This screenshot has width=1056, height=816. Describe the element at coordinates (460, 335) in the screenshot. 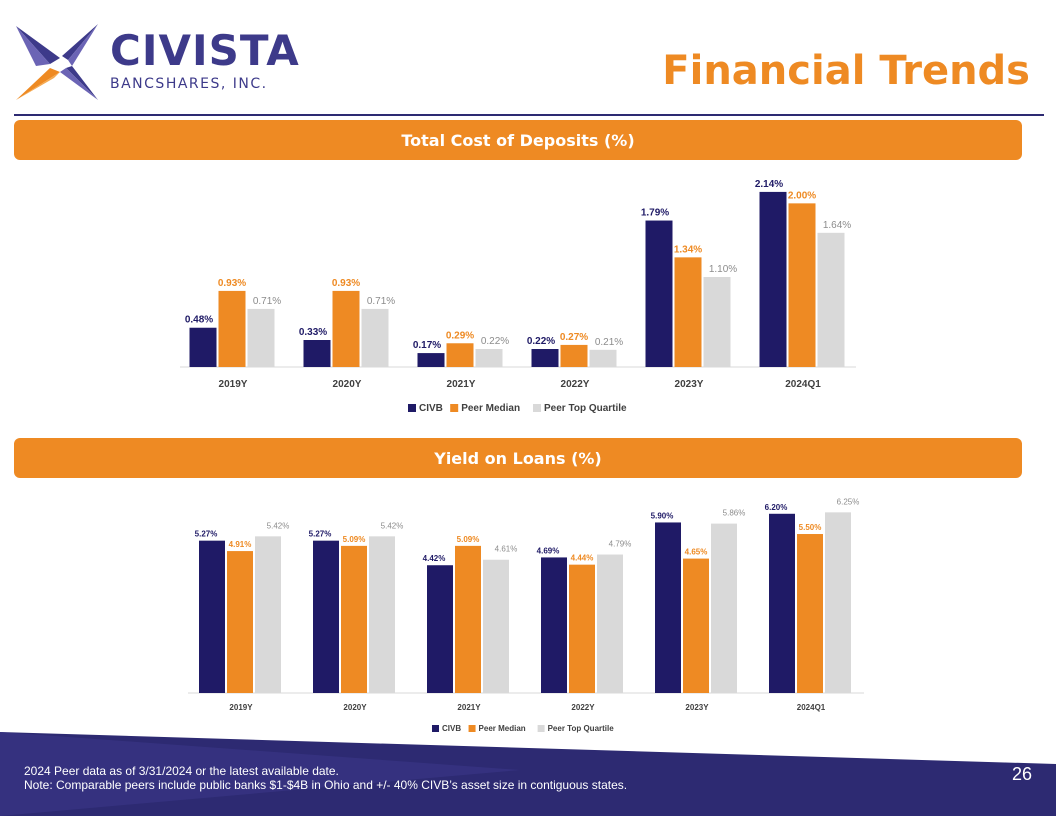

I see `data-label: 0.29%` at that location.